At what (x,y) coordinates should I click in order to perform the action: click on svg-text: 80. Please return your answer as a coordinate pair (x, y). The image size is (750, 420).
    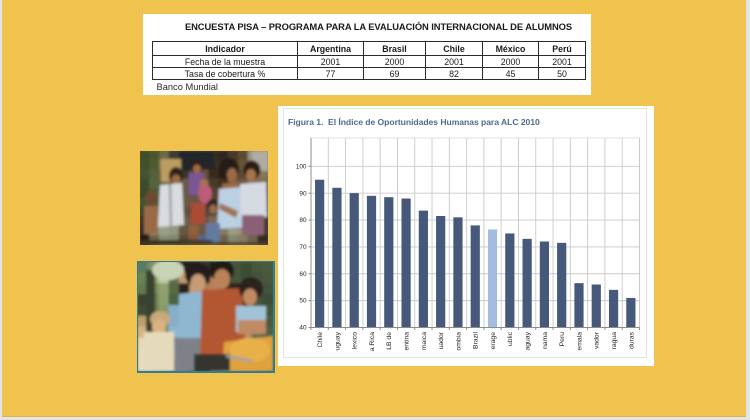
    Looking at the image, I should click on (303, 220).